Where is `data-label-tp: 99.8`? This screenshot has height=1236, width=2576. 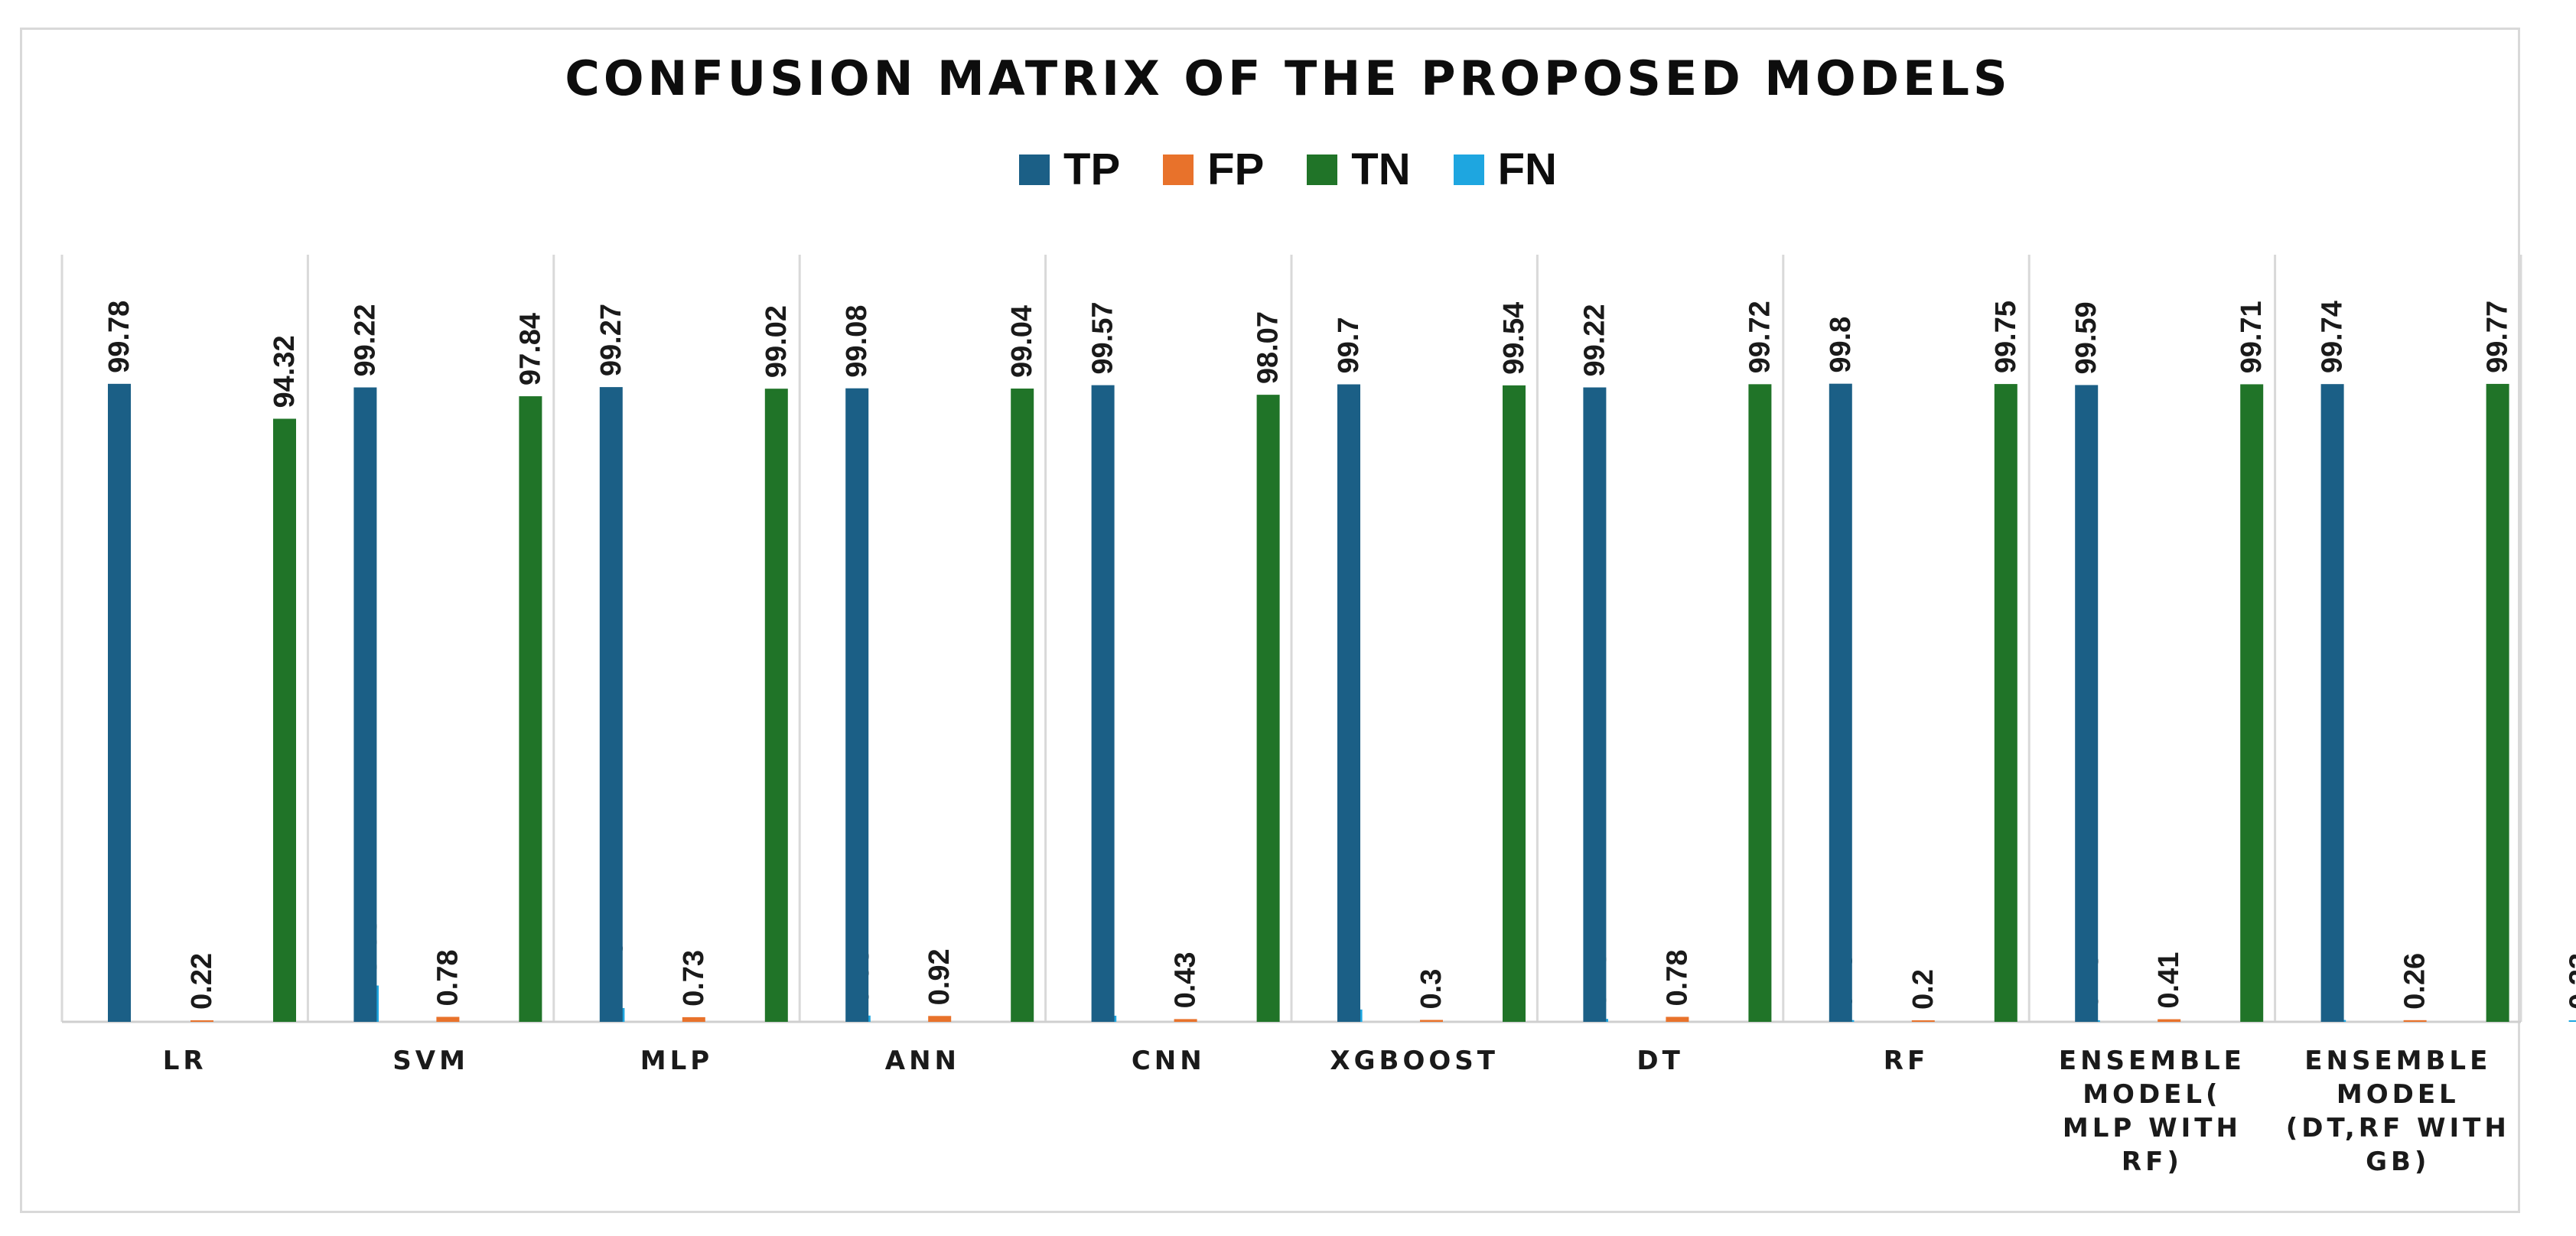 data-label-tp: 99.8 is located at coordinates (1841, 345).